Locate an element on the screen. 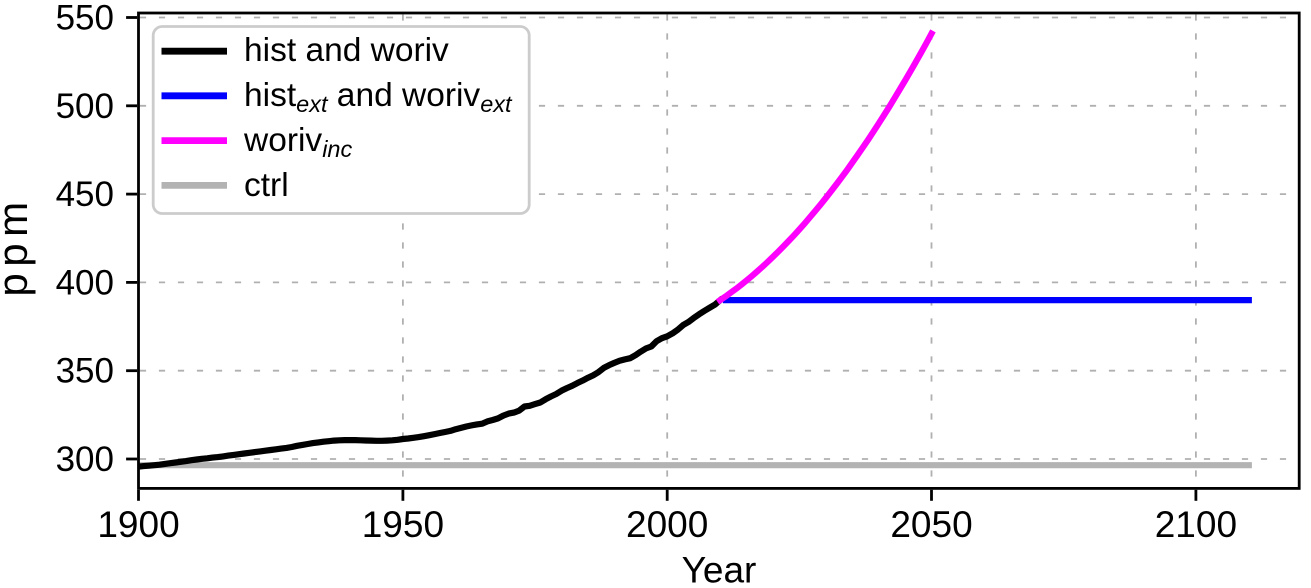 This screenshot has width=1311, height=588. svg-text: 2000 is located at coordinates (667, 524).